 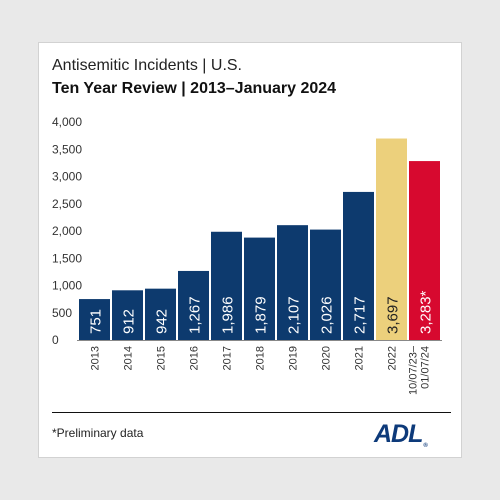 I want to click on x-tick-label: 2018, so click(x=261, y=358).